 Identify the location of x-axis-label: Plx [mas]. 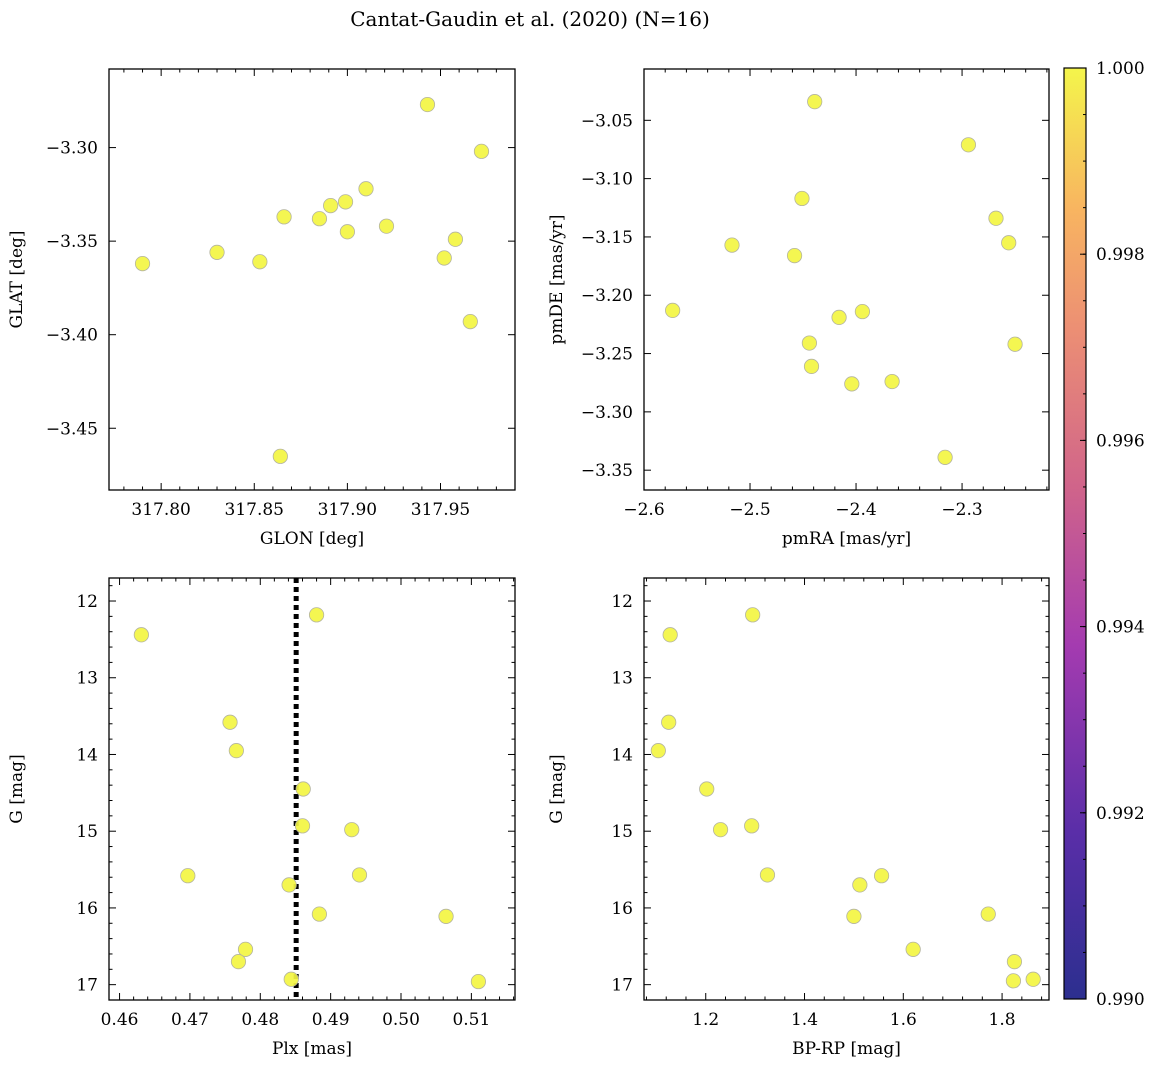
(312, 1049).